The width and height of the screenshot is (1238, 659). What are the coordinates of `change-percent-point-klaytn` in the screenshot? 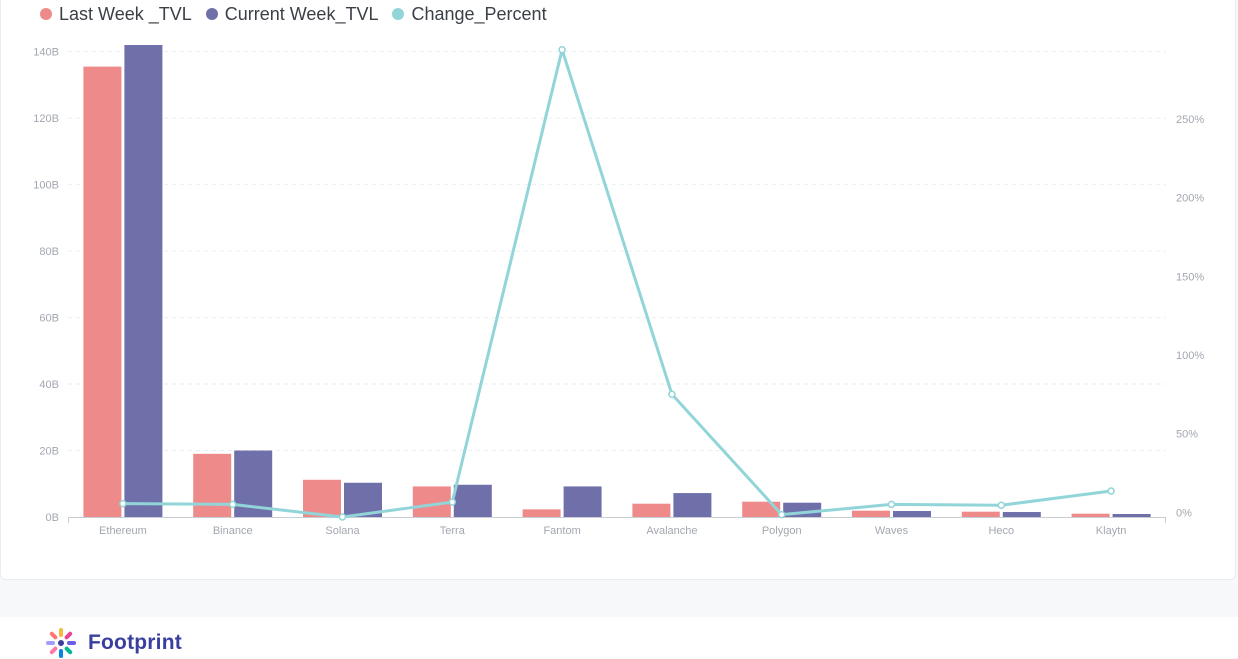 It's located at (1111, 491).